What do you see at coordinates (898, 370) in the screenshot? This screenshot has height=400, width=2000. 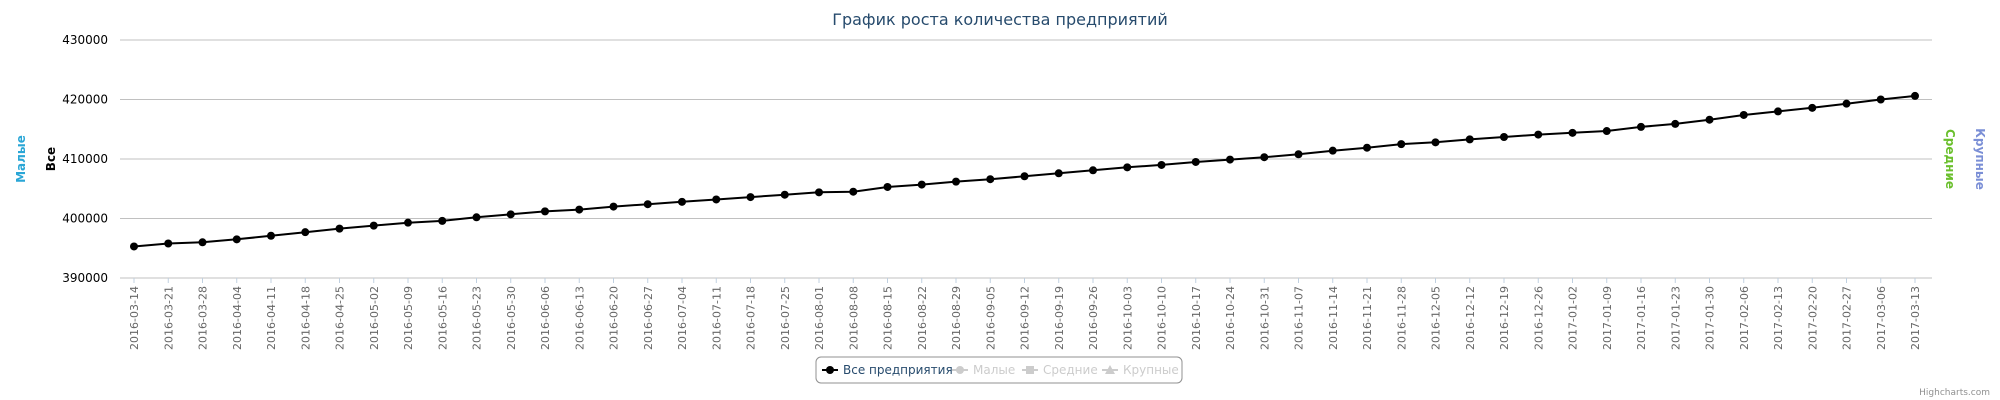 I see `legend-label-all: Все предприятия` at bounding box center [898, 370].